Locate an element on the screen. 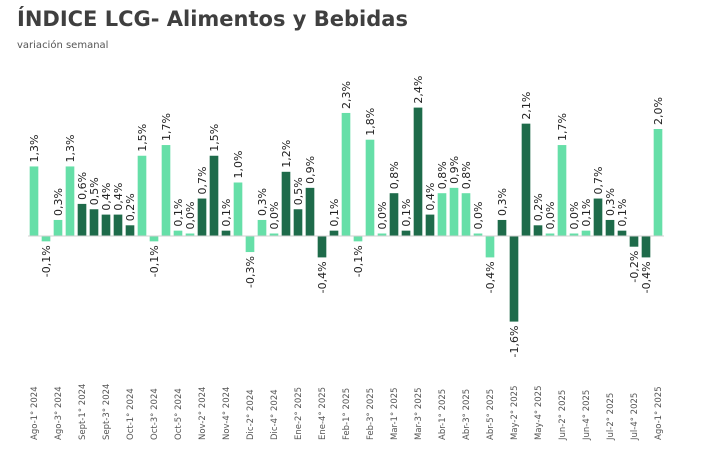  x-tick-label: Oct-1° 2024 is located at coordinates (131, 414).